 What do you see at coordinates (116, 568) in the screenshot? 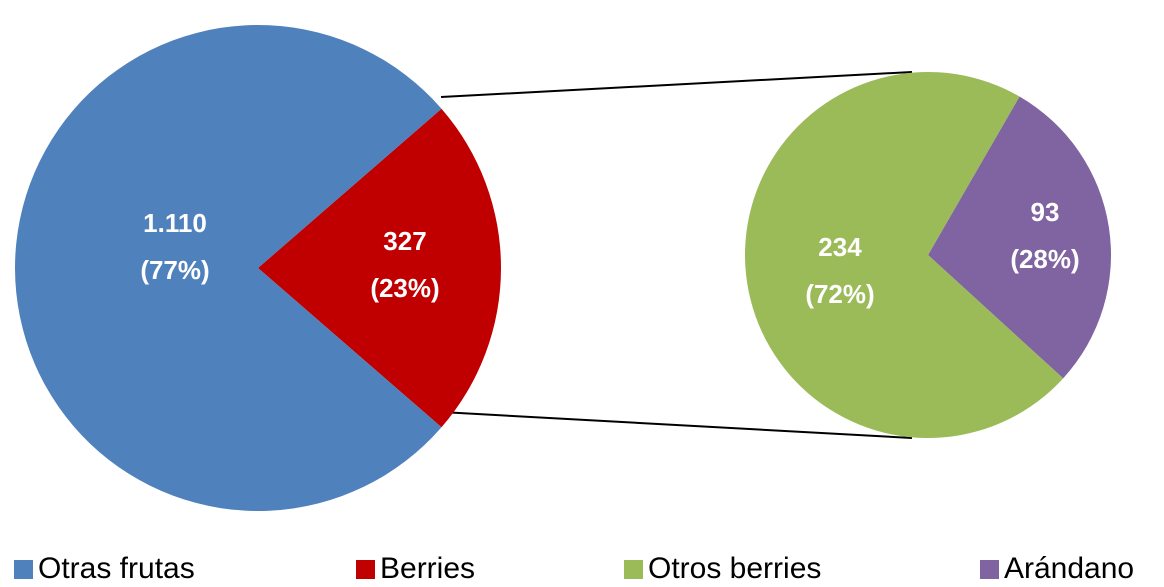
I see `legend-label: Otras frutas` at bounding box center [116, 568].